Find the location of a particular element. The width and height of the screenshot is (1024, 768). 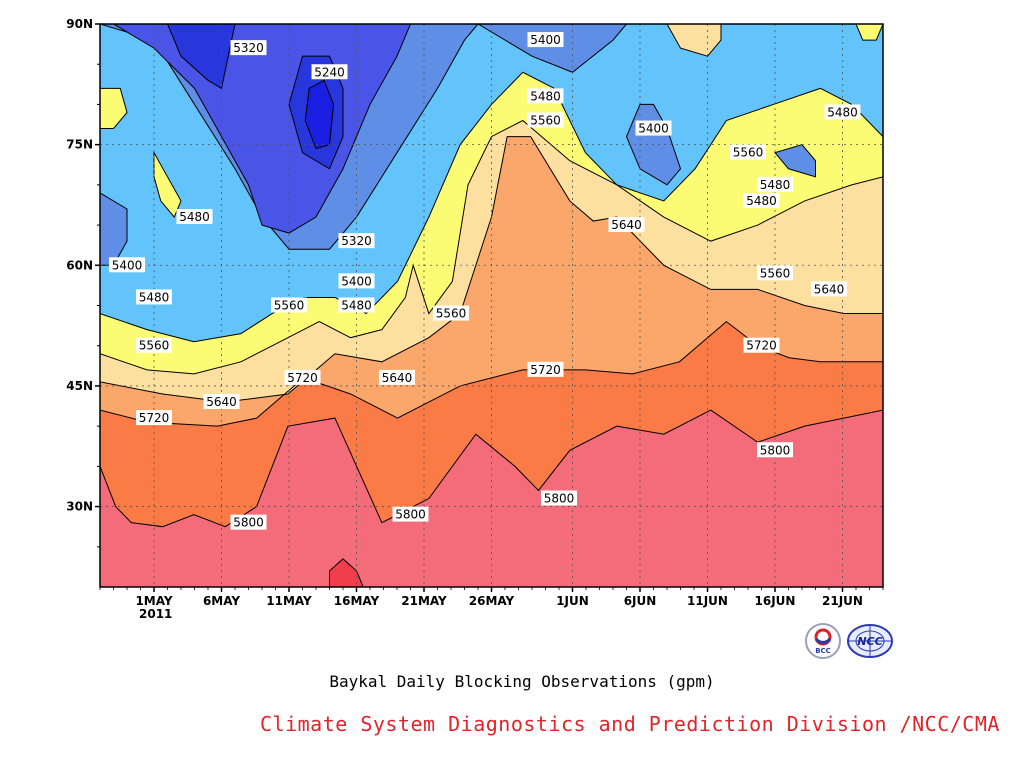

ncc-logo-text: NCC is located at coordinates (869, 641).